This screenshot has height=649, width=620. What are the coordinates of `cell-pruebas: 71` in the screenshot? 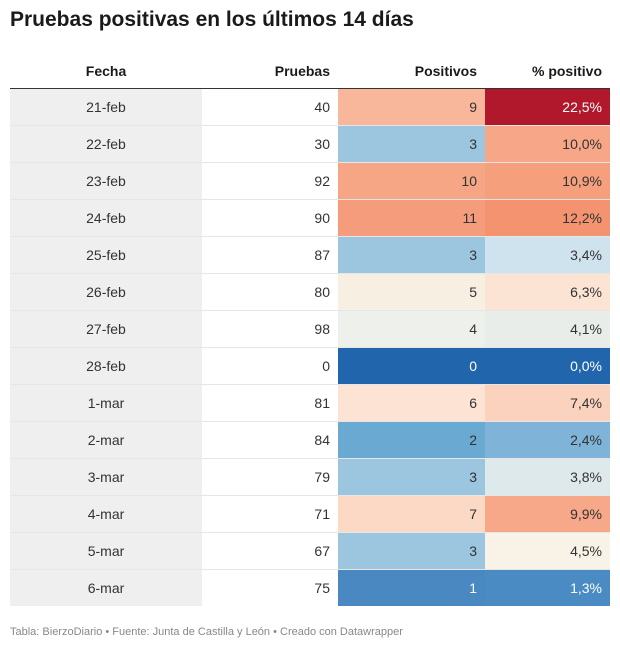 It's located at (270, 514).